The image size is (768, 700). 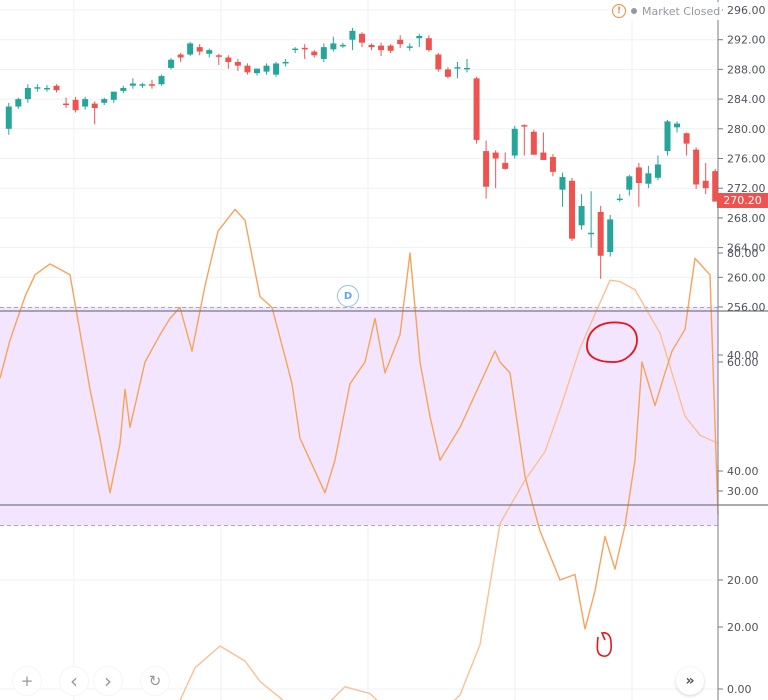 I want to click on svg-text: 264.00, so click(x=746, y=248).